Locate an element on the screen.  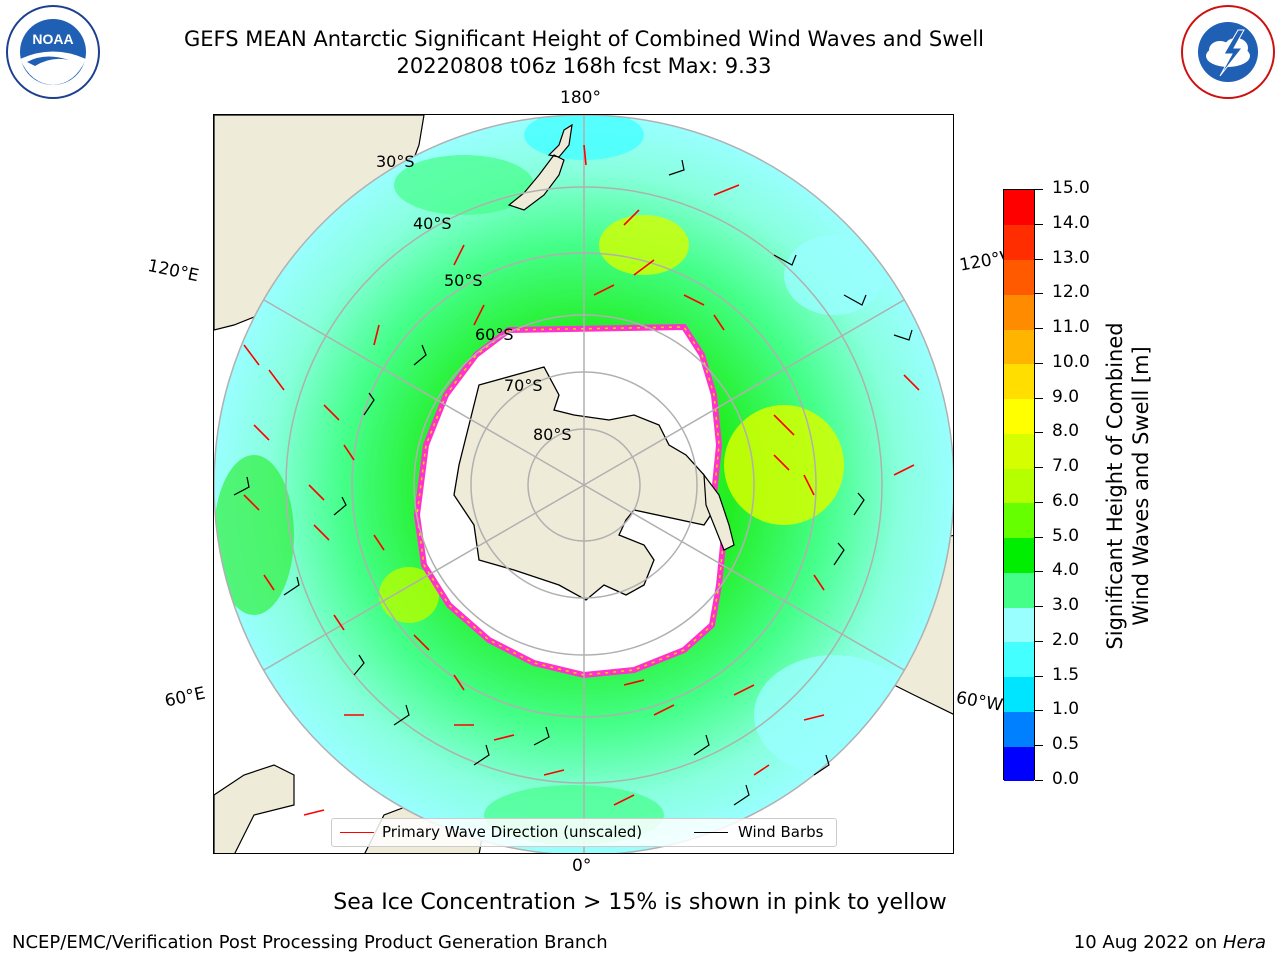
africa-landmass is located at coordinates (254, 808).